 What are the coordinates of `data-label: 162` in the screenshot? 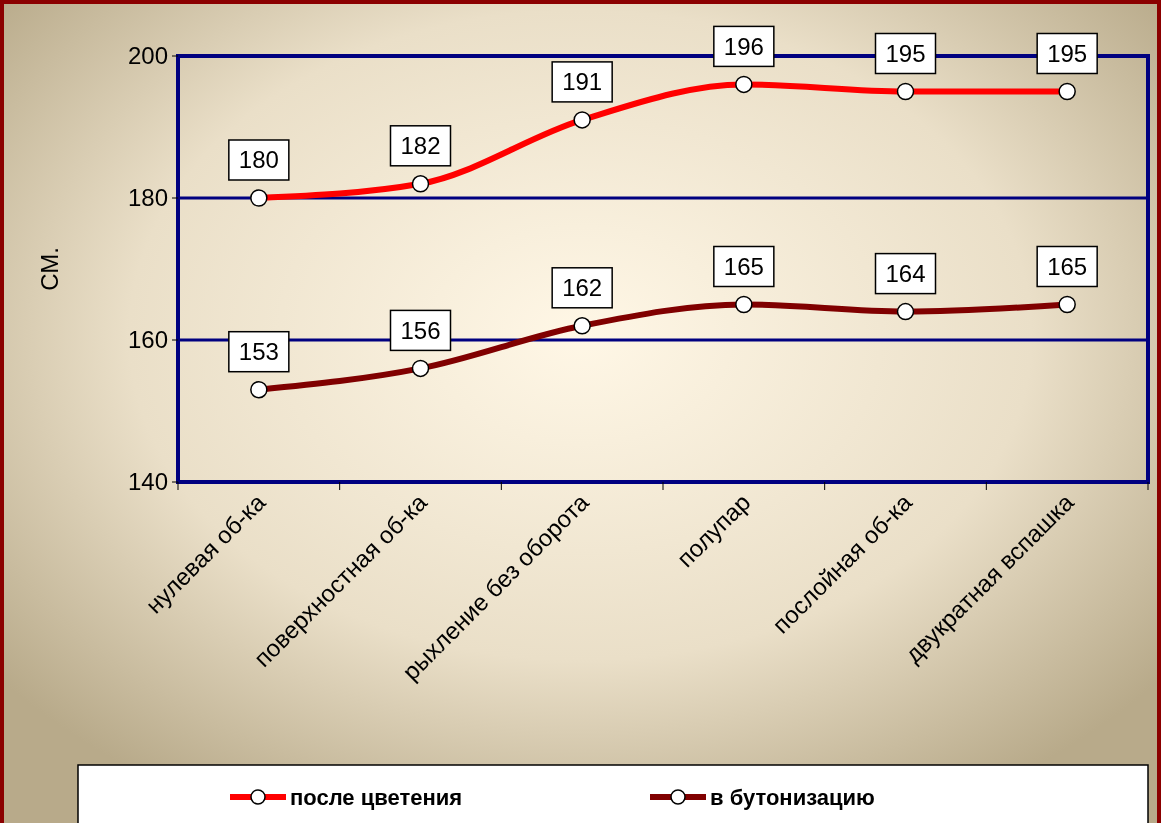 It's located at (582, 288).